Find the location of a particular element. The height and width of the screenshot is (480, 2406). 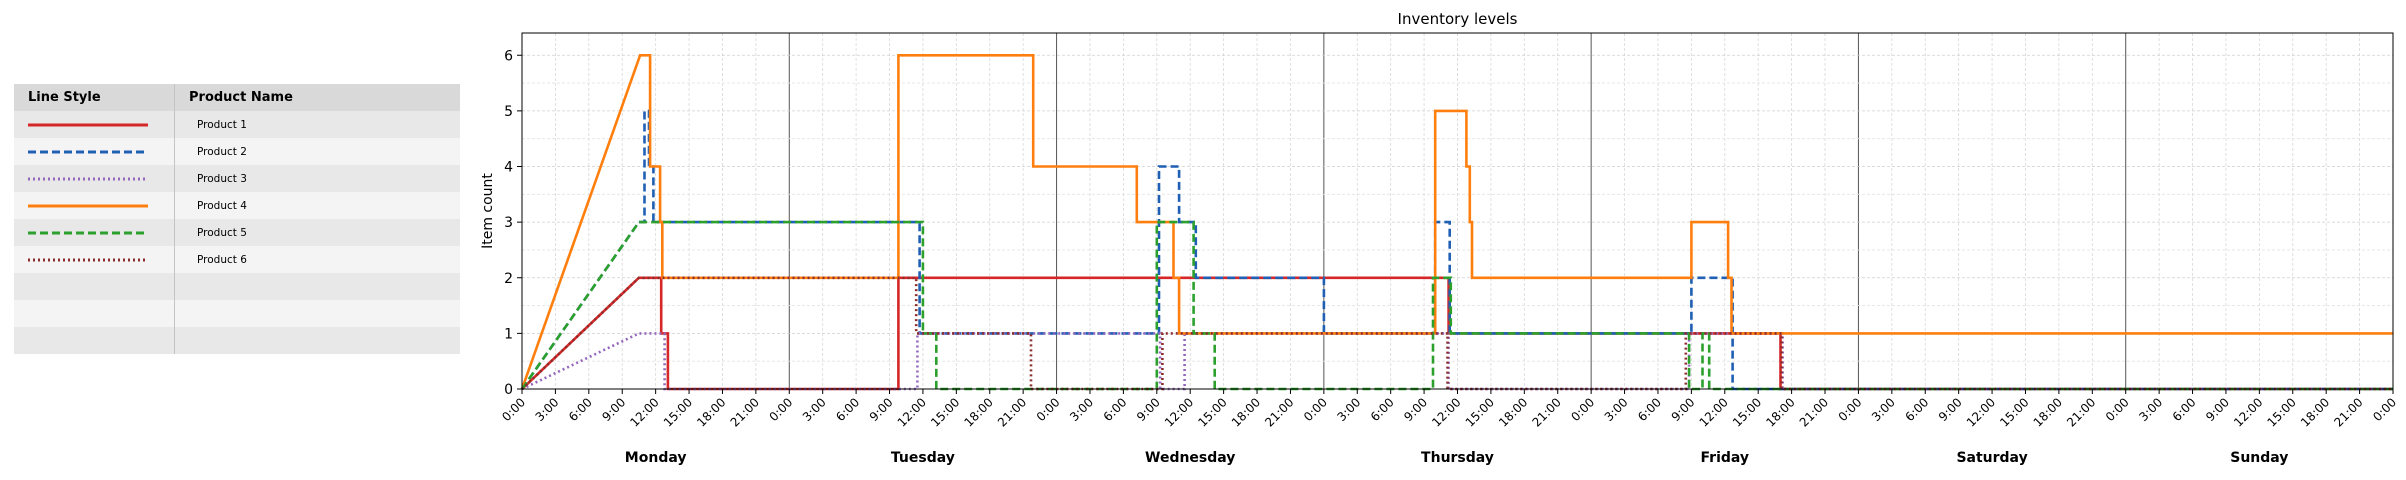

legend-row: Product 4 is located at coordinates (237, 205).